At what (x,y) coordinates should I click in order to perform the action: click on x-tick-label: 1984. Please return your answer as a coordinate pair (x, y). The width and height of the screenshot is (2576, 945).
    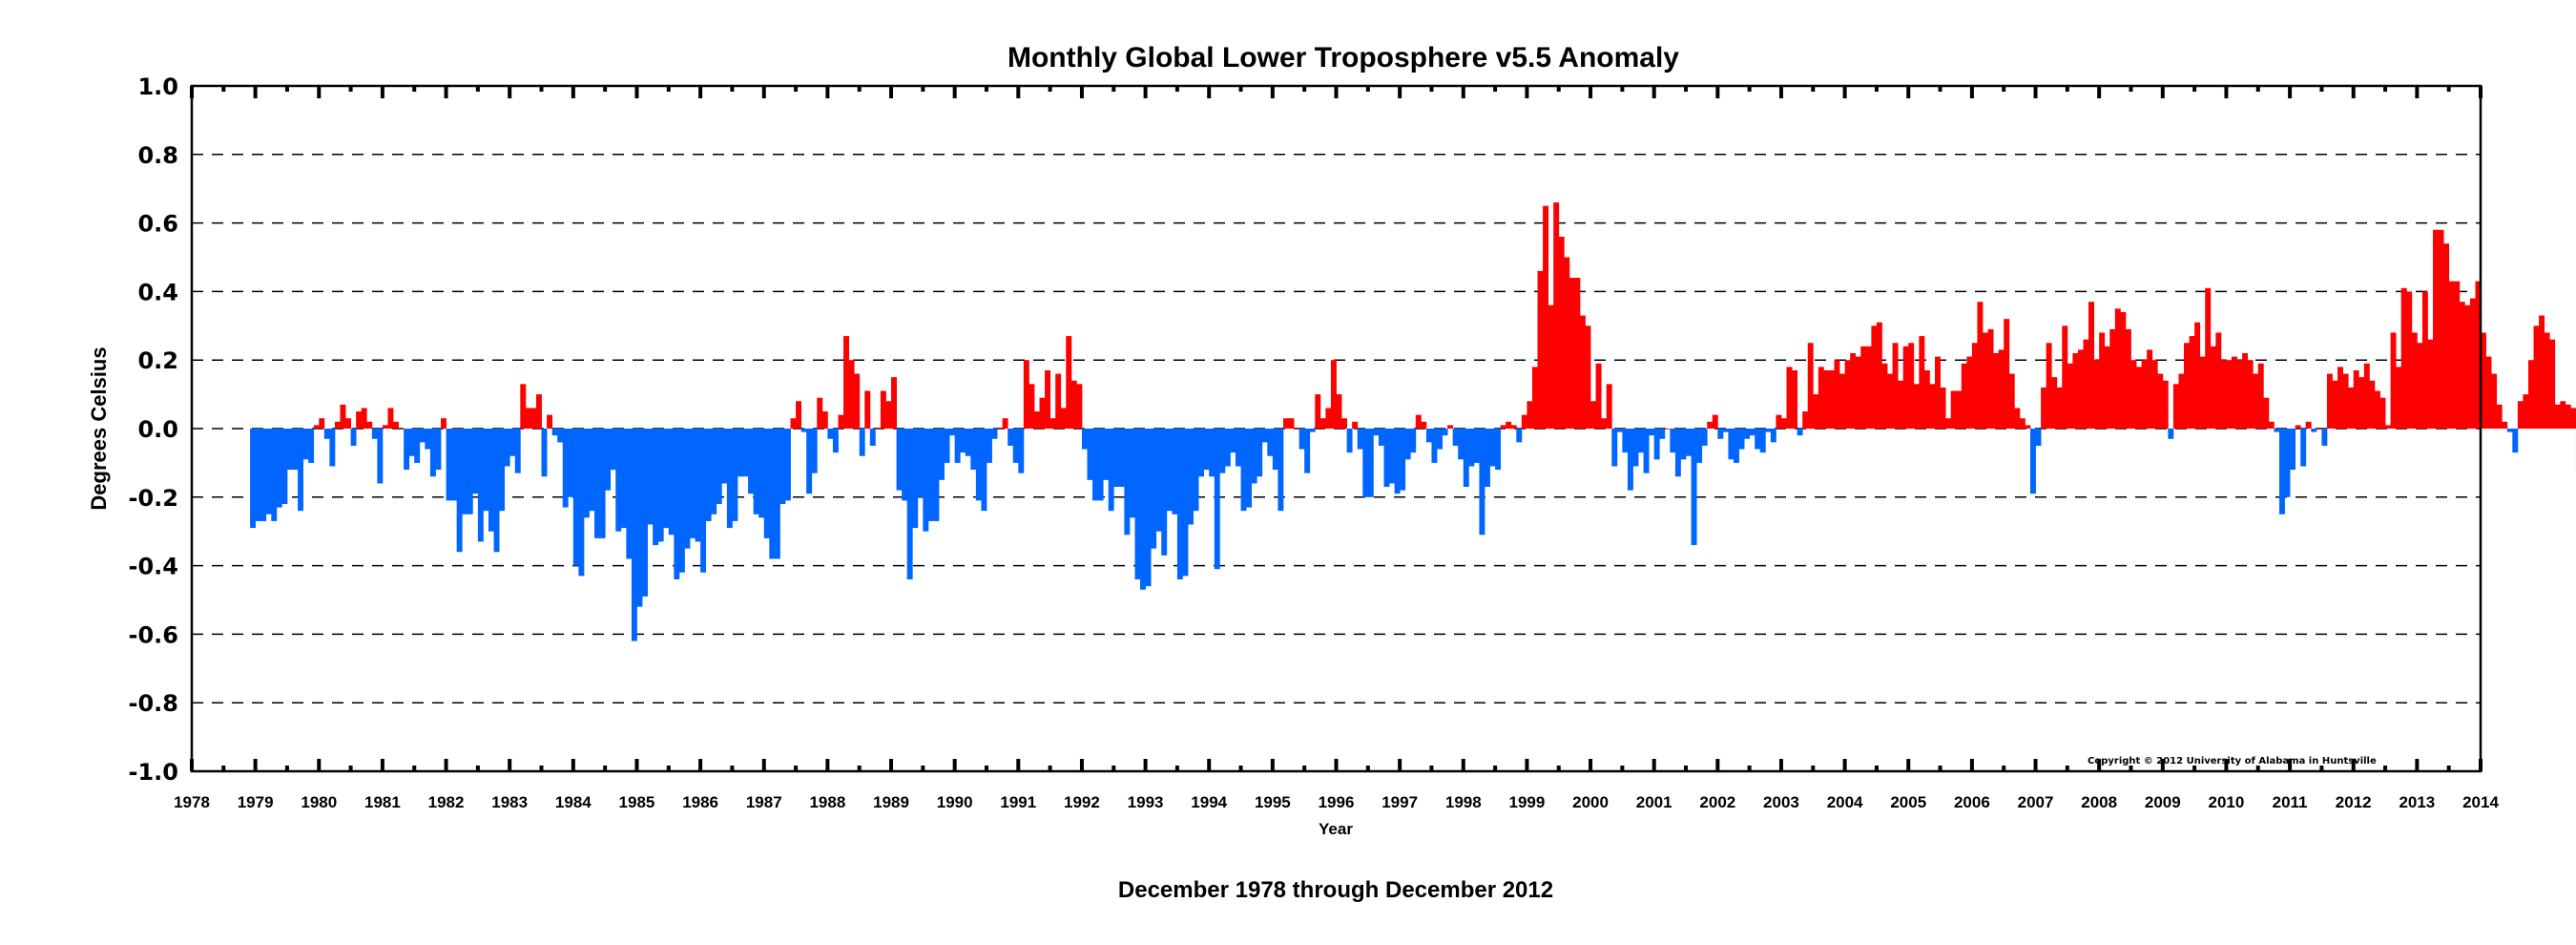
    Looking at the image, I should click on (573, 802).